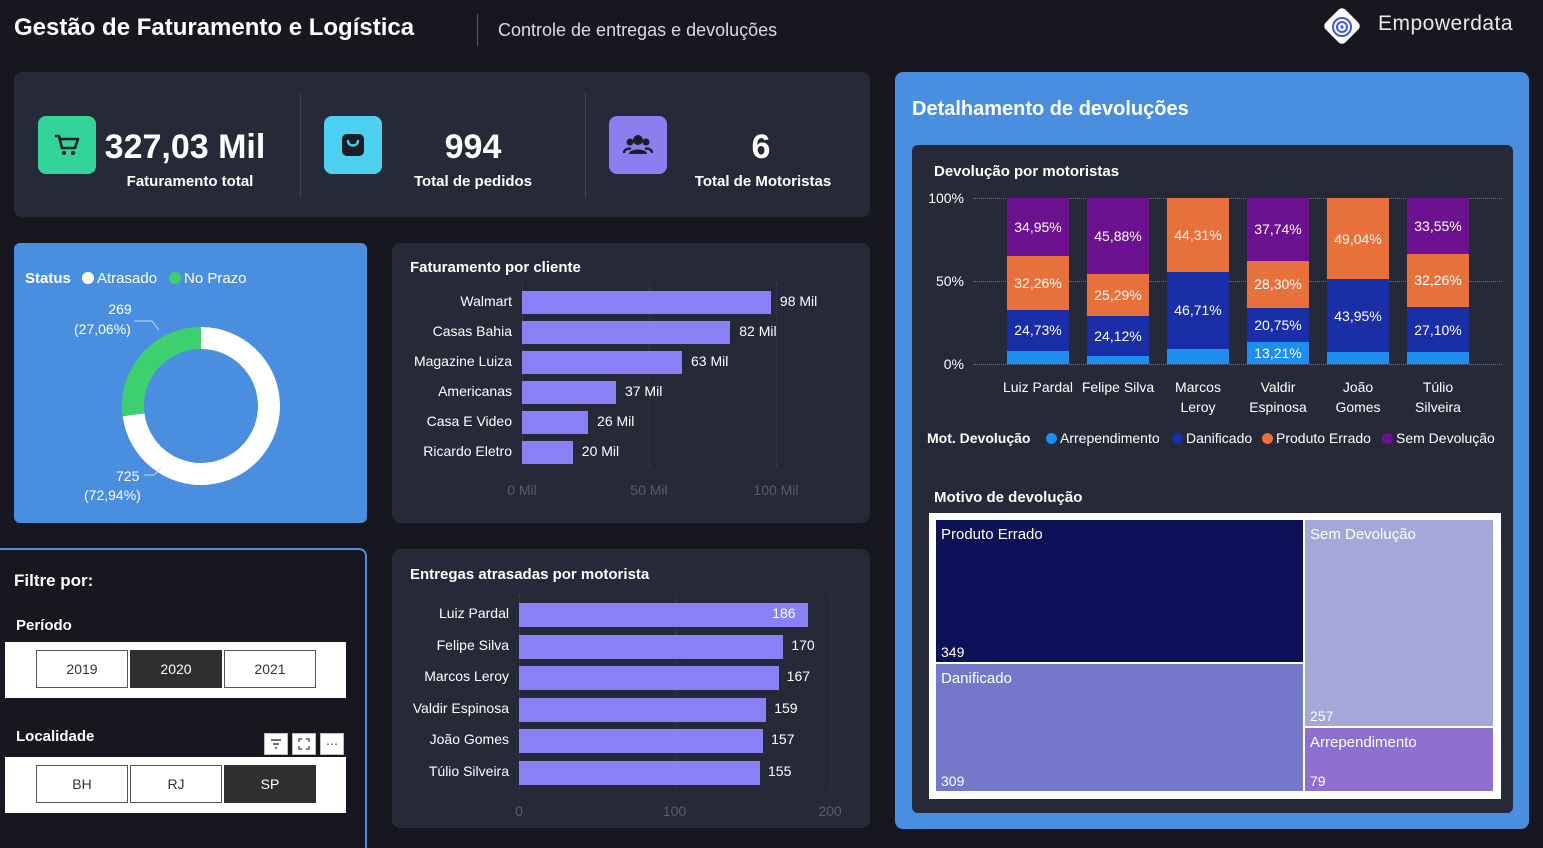 The width and height of the screenshot is (1543, 848). I want to click on treemap-cell-value: 349, so click(953, 652).